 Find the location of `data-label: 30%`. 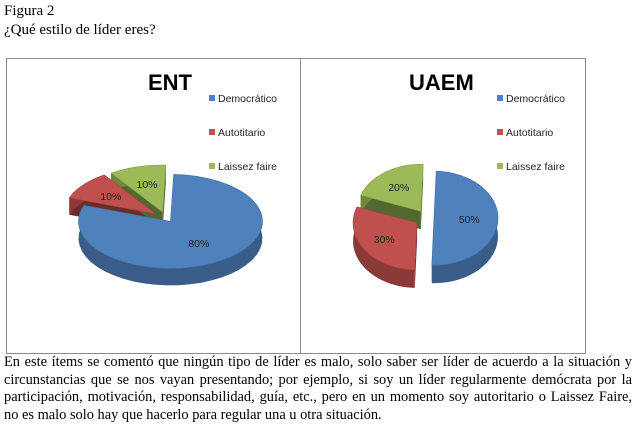

data-label: 30% is located at coordinates (384, 240).